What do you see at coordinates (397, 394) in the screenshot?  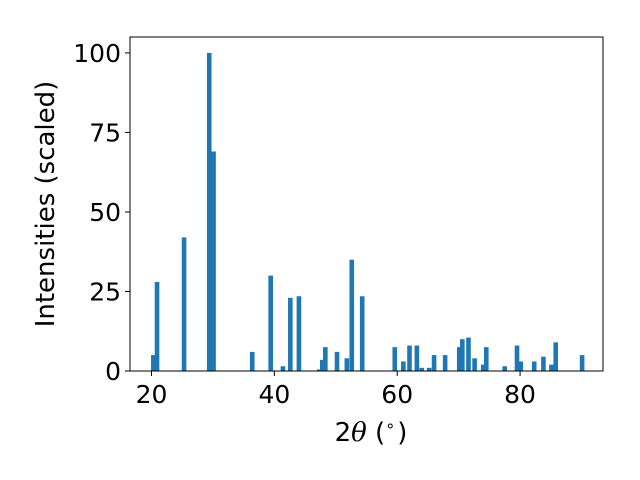 I see `x-tick-label: 60` at bounding box center [397, 394].